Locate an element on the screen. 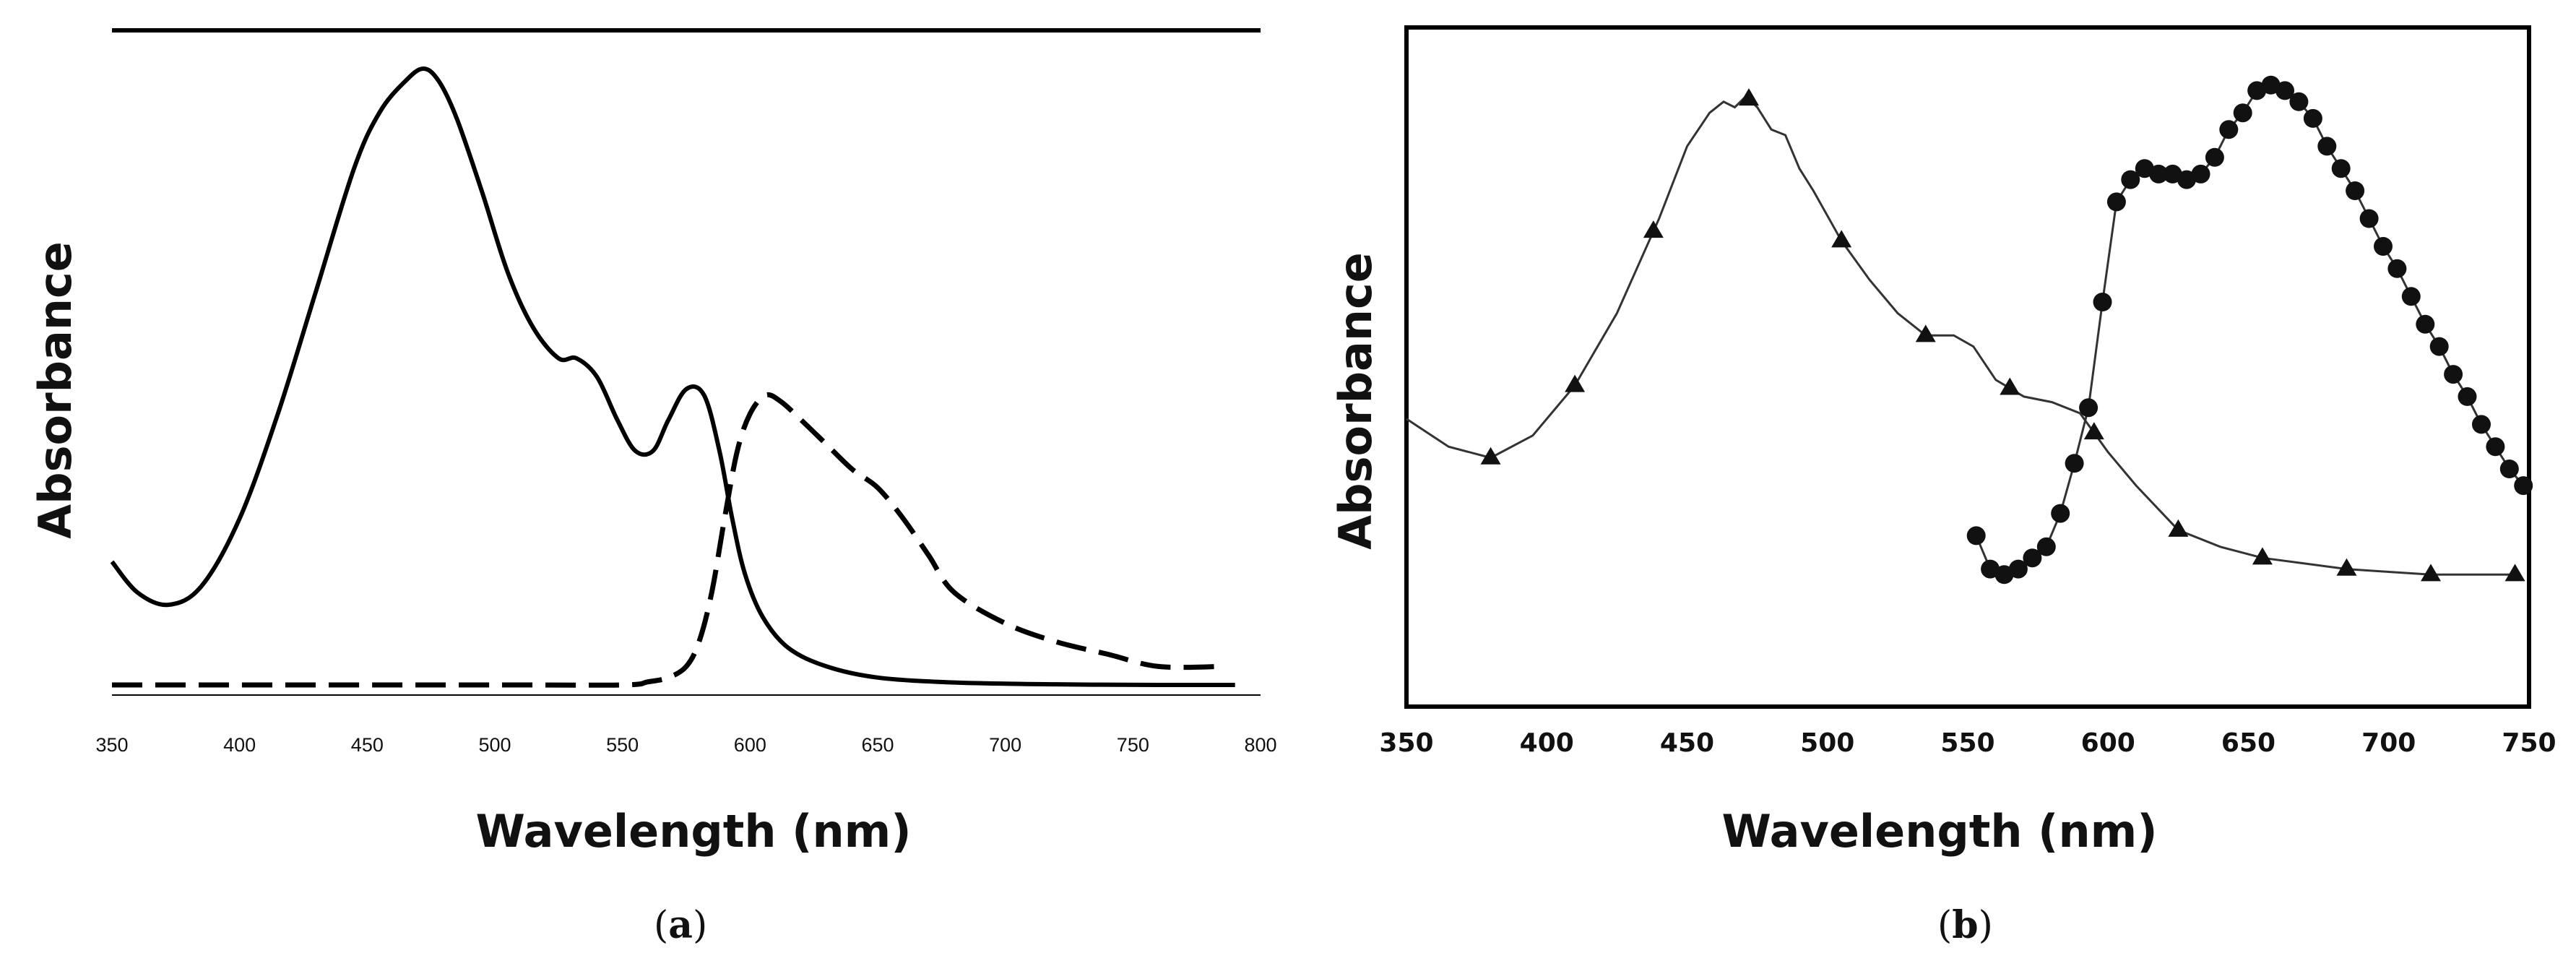 Image resolution: width=2576 pixels, height=966 pixels. panel-b-x-tick-label: 450 is located at coordinates (1687, 743).